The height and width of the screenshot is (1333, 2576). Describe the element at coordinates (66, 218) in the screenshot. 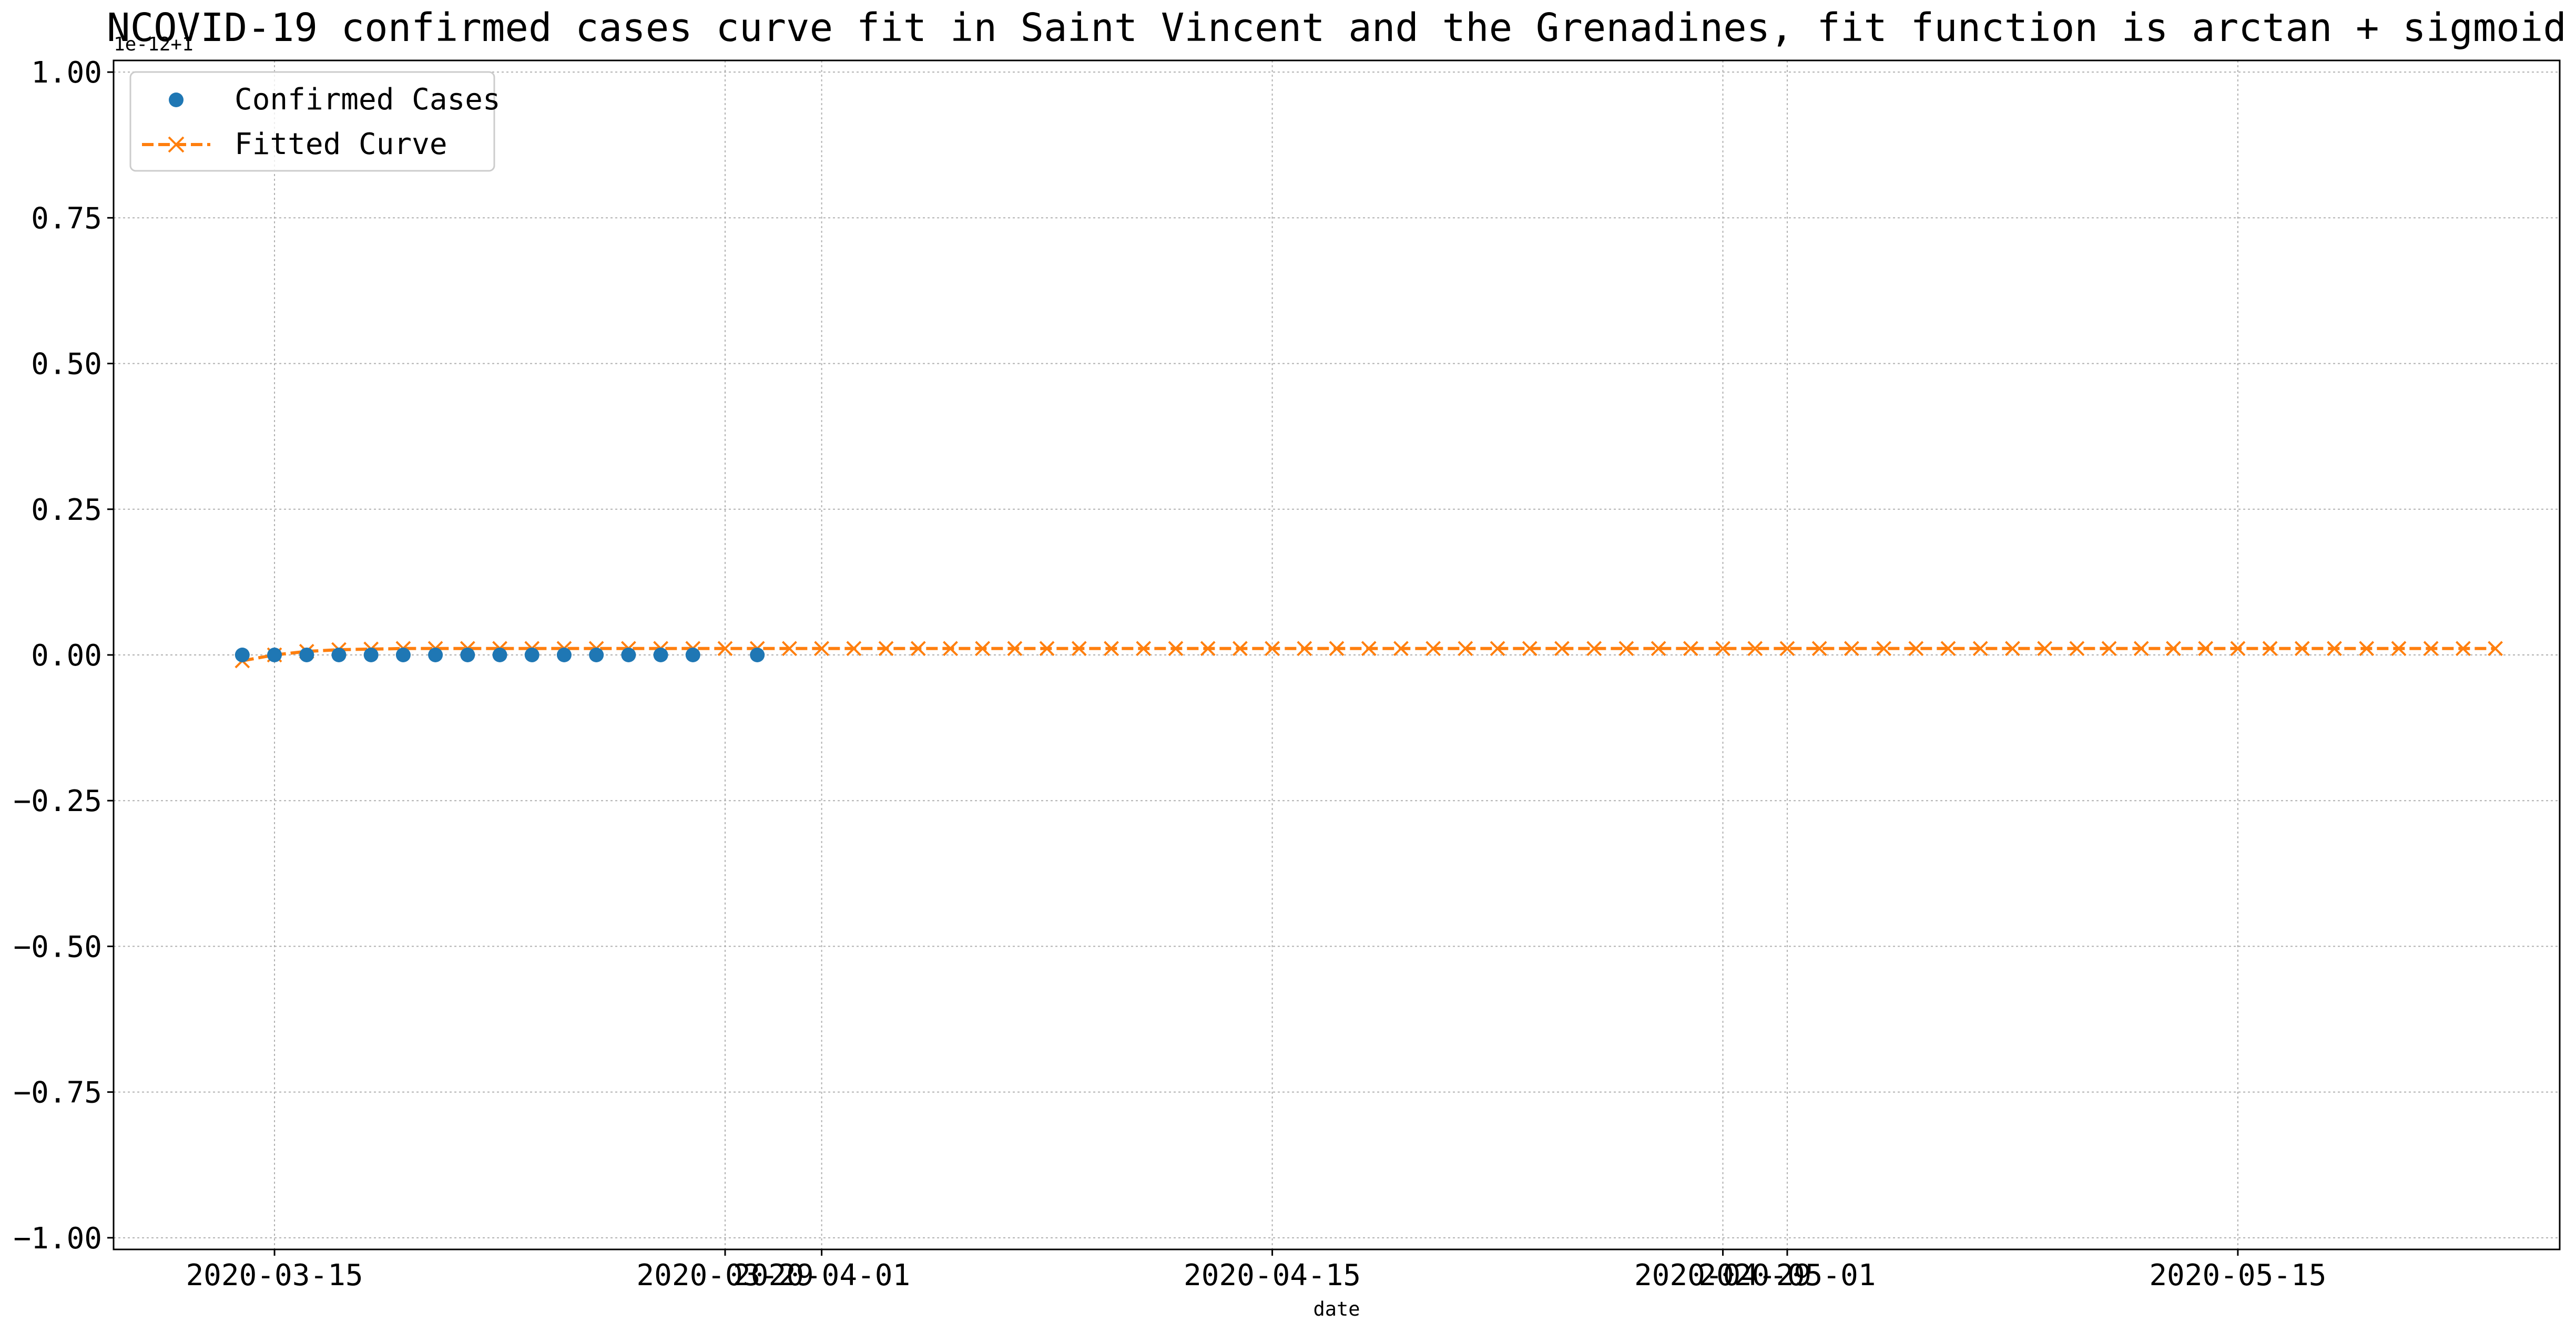

I see `y-tick-label: 0.75` at that location.